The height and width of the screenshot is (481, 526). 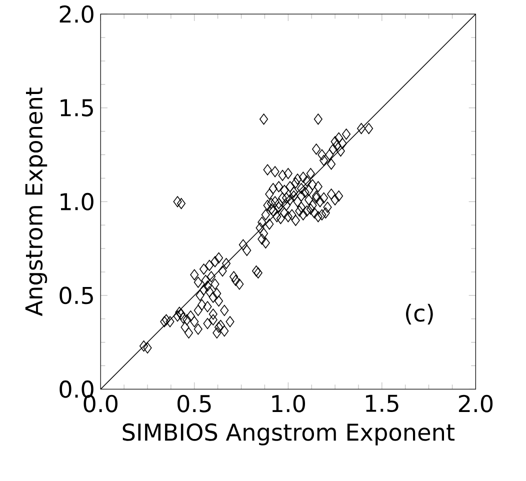 What do you see at coordinates (194, 404) in the screenshot?
I see `x-tick-label: 0.5` at bounding box center [194, 404].